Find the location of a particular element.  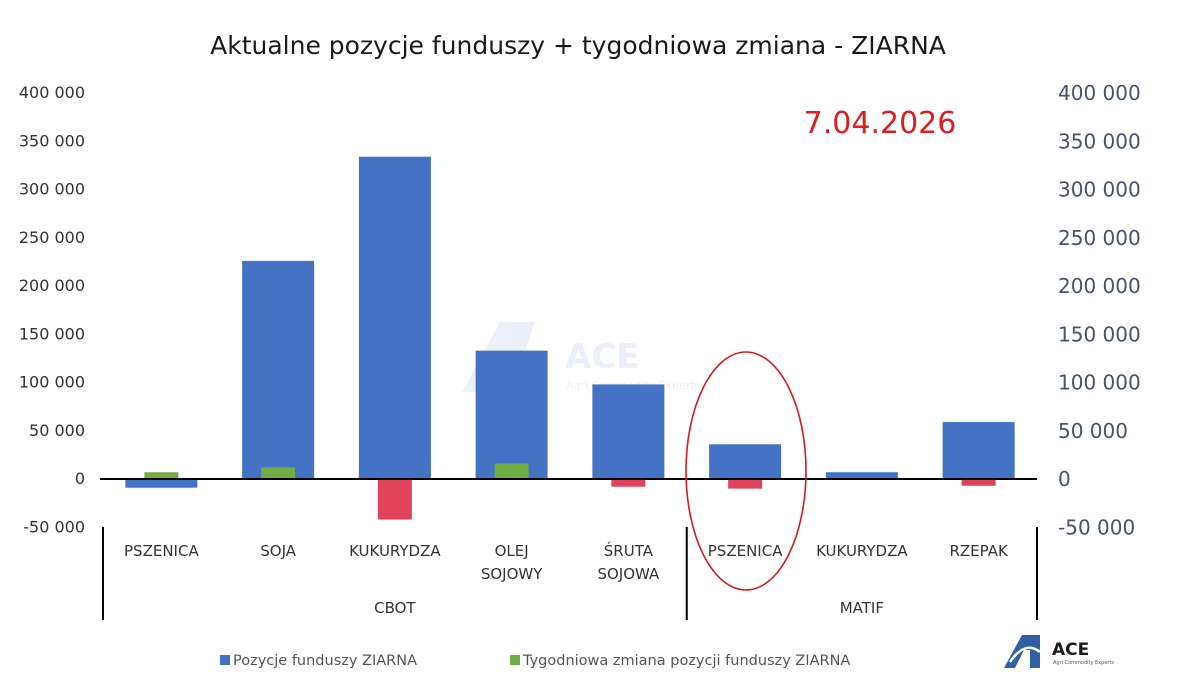

highlight-ellipse is located at coordinates (746, 471).